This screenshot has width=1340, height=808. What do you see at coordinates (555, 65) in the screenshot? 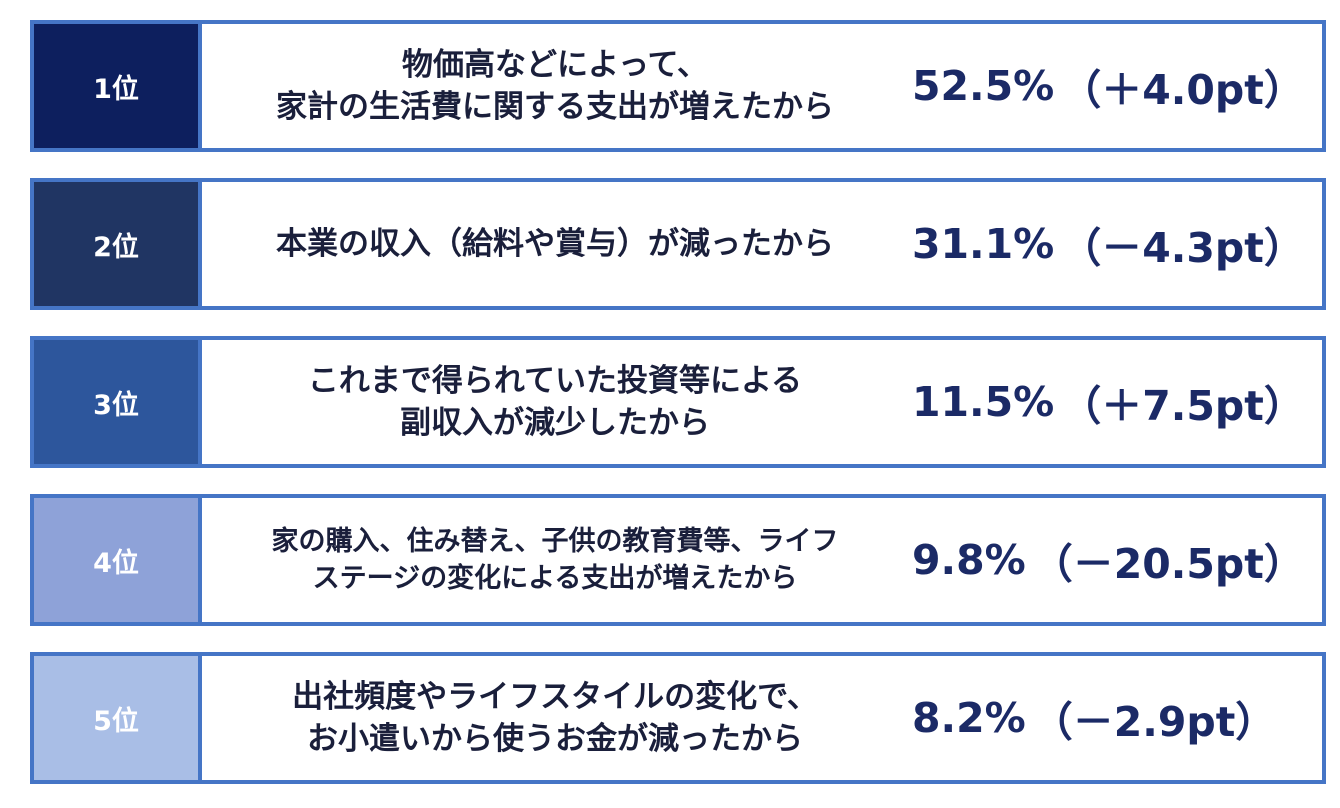
I see `reason-line: 物価高などによって、` at bounding box center [555, 65].